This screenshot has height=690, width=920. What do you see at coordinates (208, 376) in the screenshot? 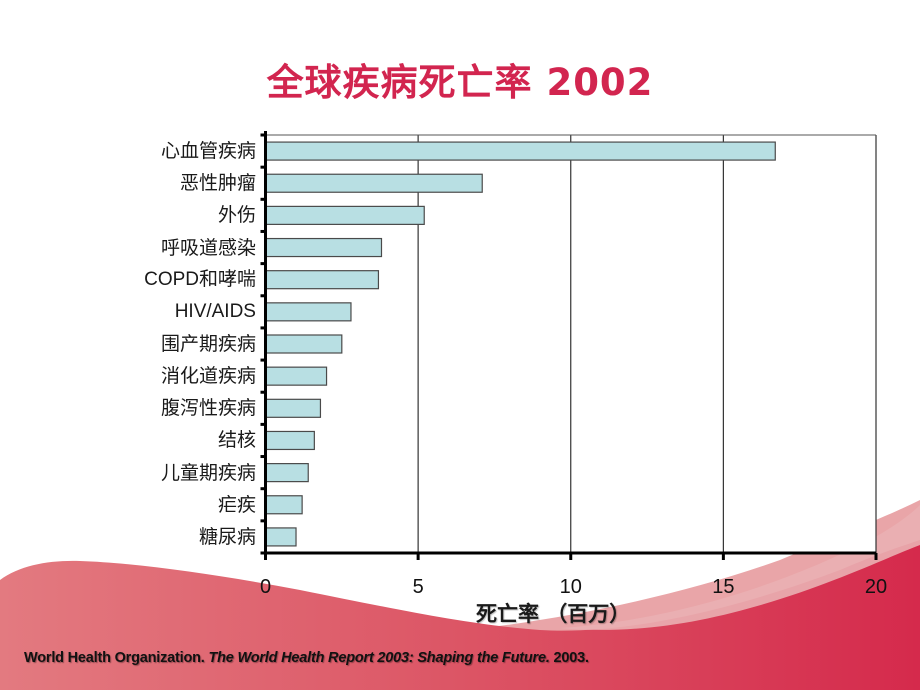
I see `category-label: 消化道疾病` at bounding box center [208, 376].